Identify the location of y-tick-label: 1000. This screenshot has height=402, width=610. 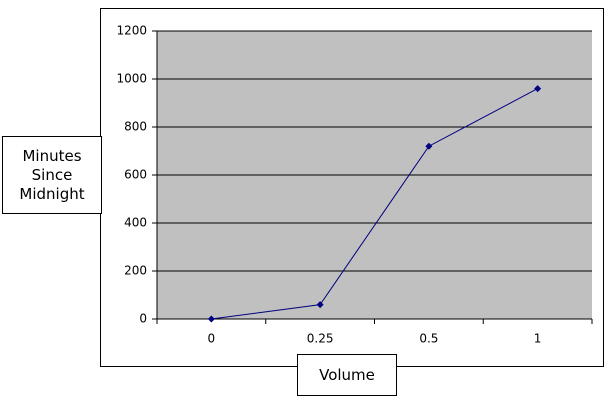
(131, 79).